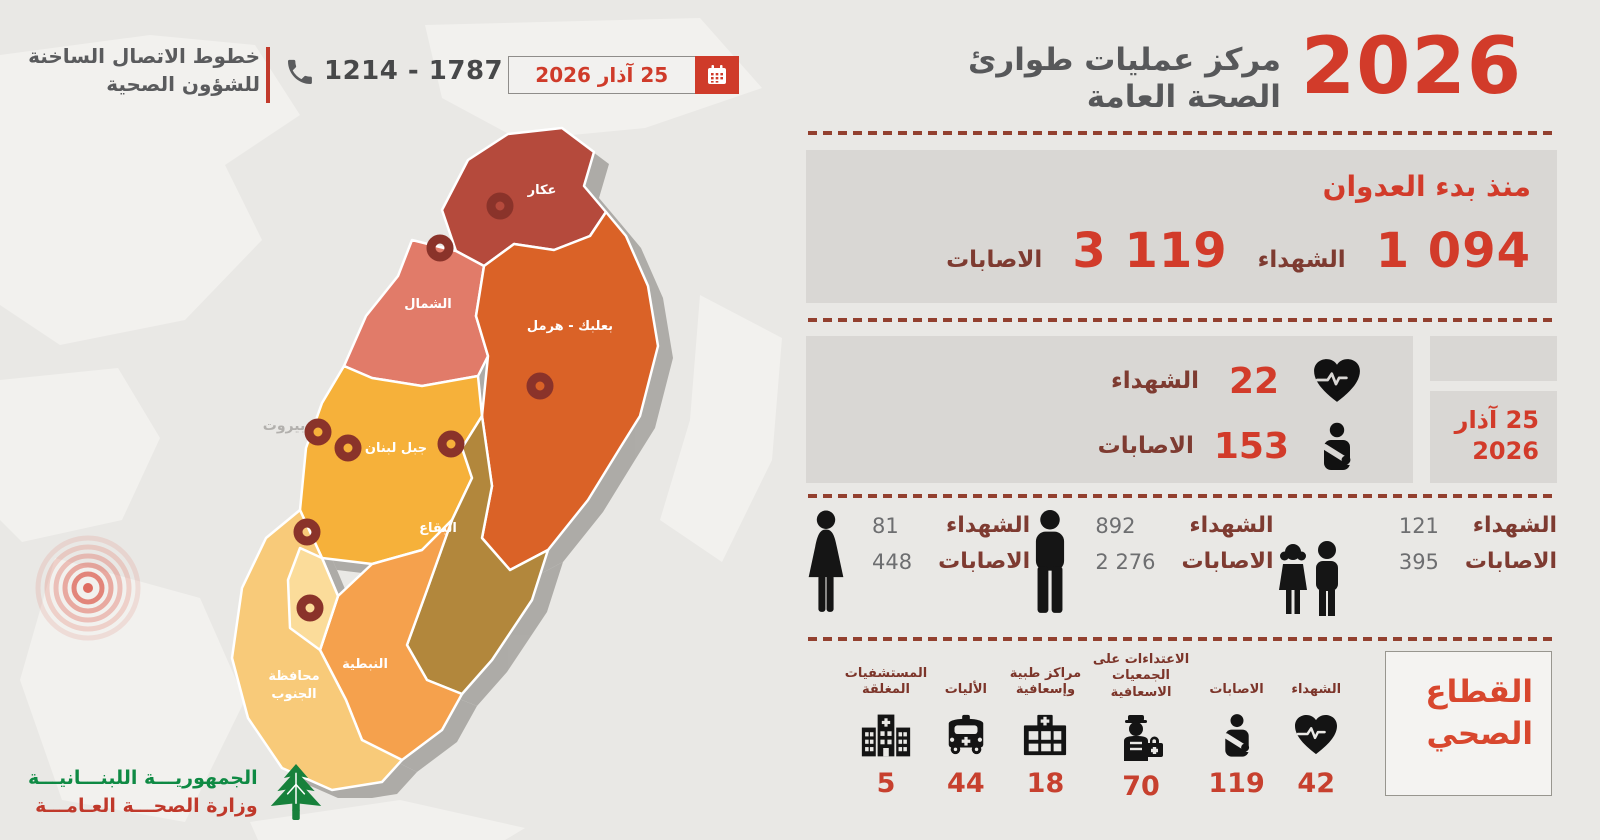  I want to click on hs-medical-centers-value: 18, so click(1045, 783).